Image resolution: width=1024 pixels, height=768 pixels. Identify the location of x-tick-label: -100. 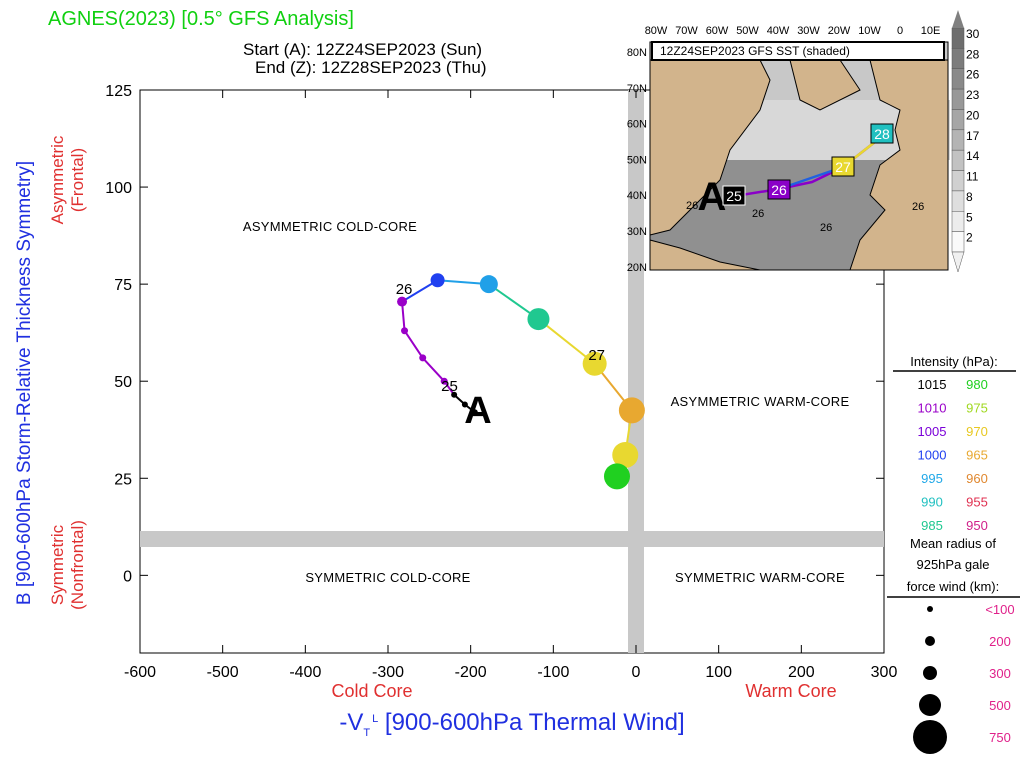
(553, 672).